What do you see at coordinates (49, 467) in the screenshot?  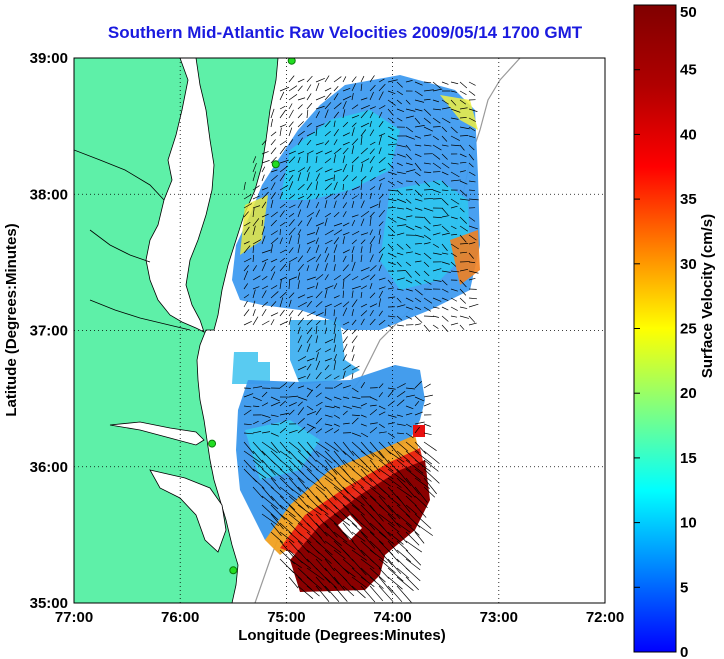 I see `latitude-tick-label: 36:00` at bounding box center [49, 467].